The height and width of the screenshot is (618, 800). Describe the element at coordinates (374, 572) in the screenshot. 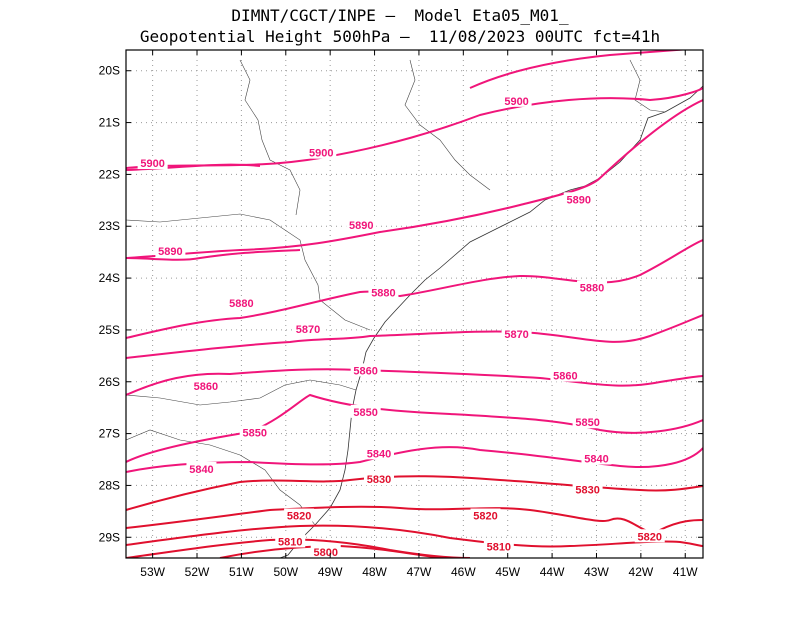

I see `x-tick-label: 48W` at that location.